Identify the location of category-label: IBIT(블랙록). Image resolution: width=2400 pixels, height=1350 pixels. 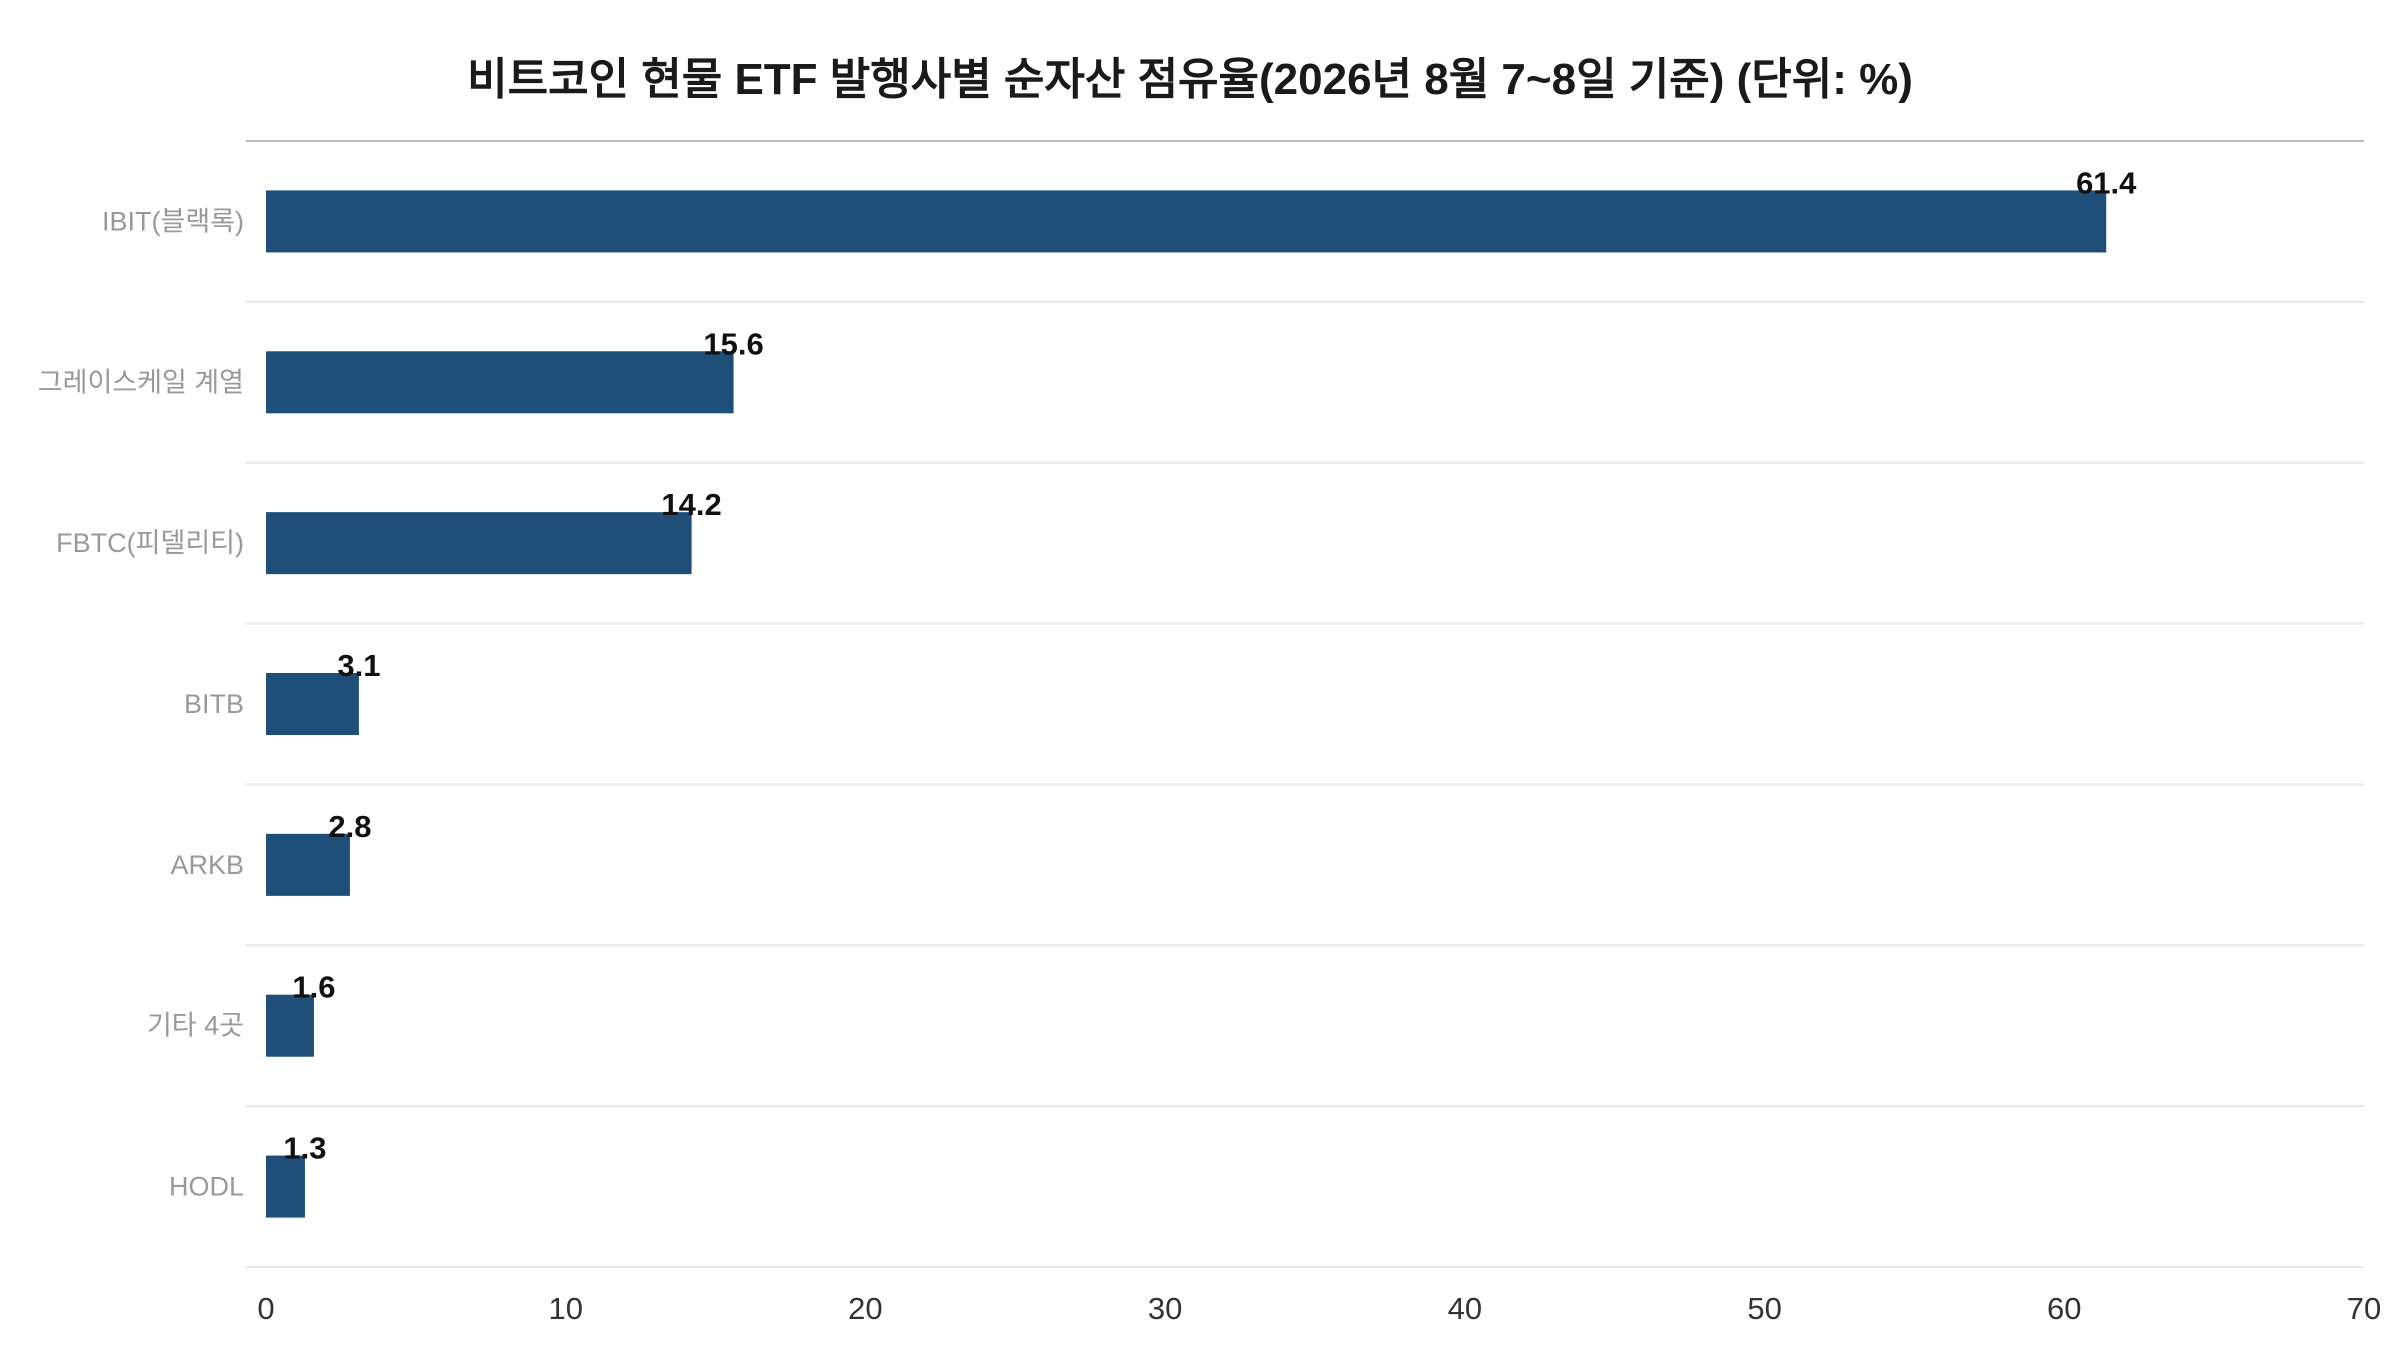
(173, 221).